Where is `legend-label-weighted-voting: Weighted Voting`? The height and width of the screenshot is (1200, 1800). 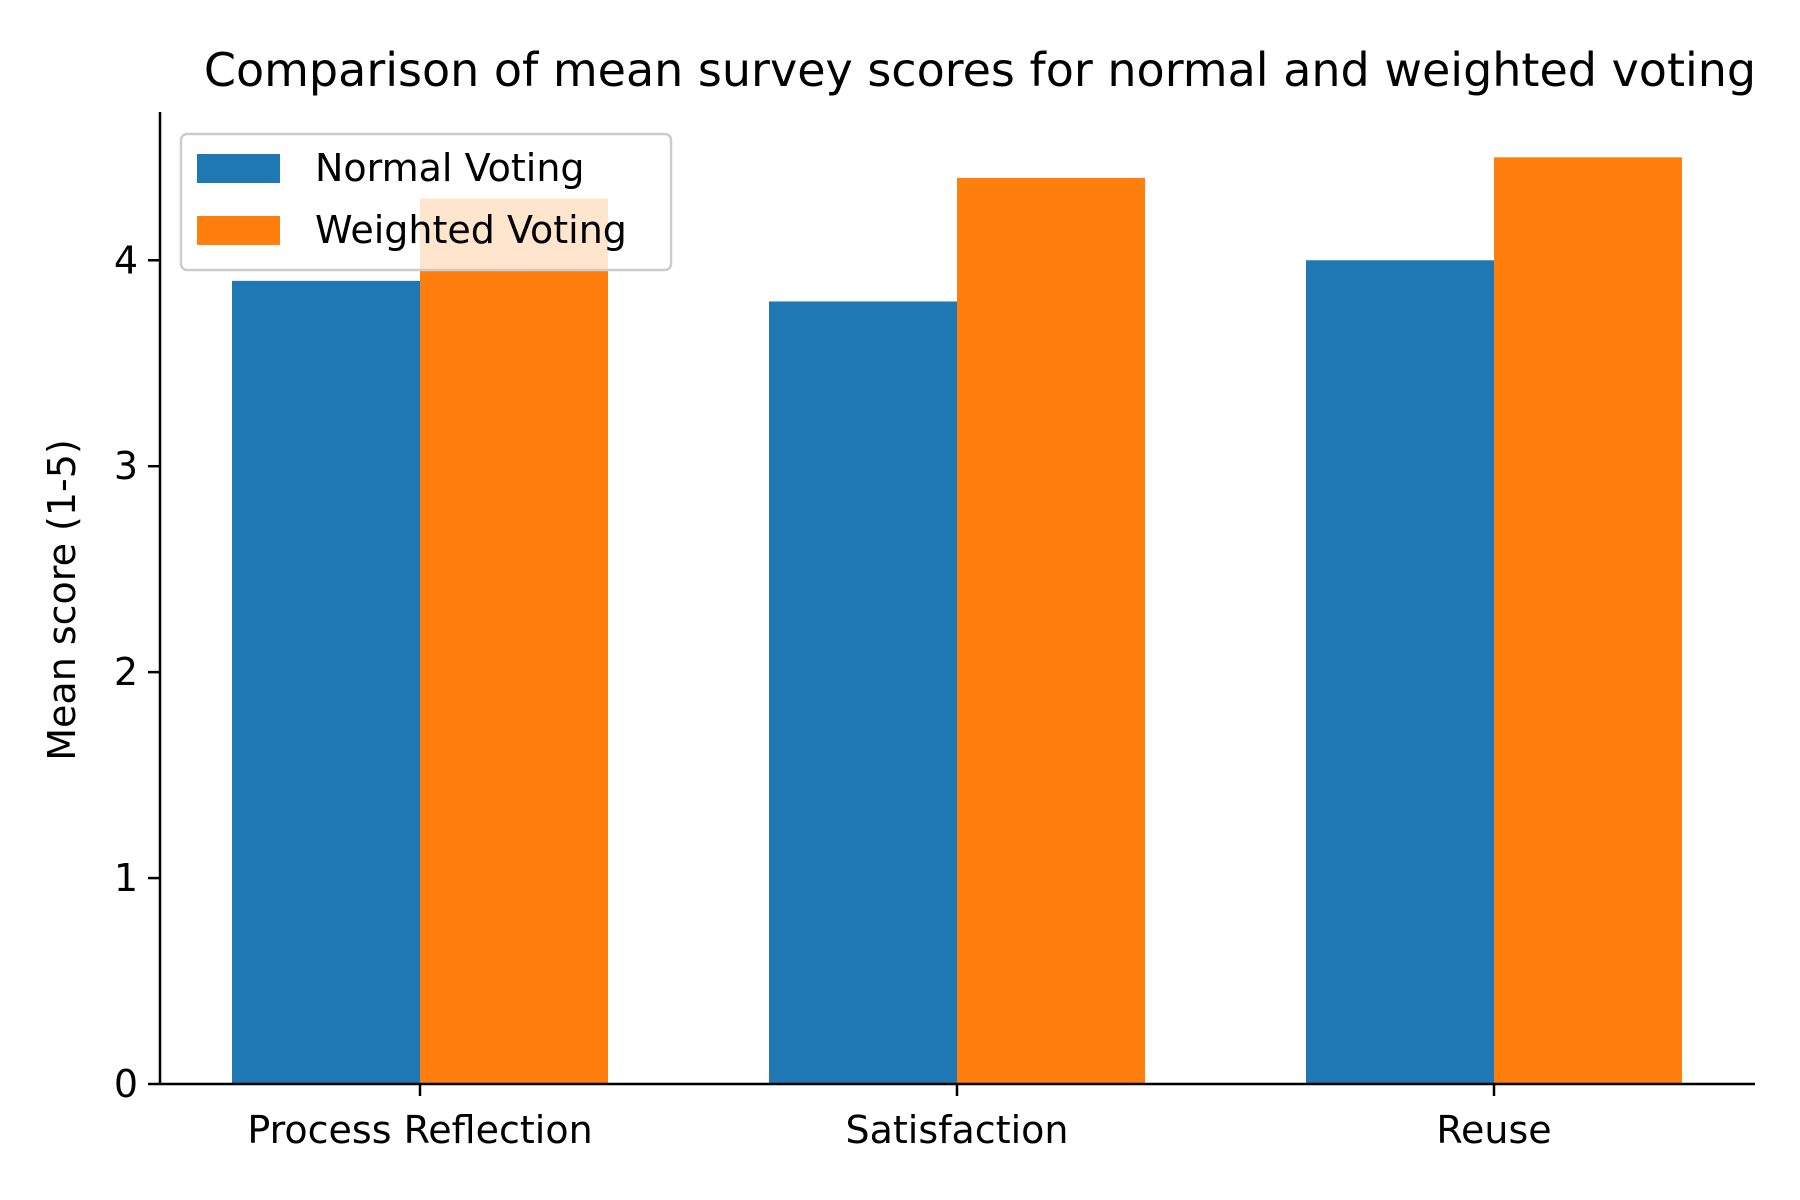
legend-label-weighted-voting: Weighted Voting is located at coordinates (471, 230).